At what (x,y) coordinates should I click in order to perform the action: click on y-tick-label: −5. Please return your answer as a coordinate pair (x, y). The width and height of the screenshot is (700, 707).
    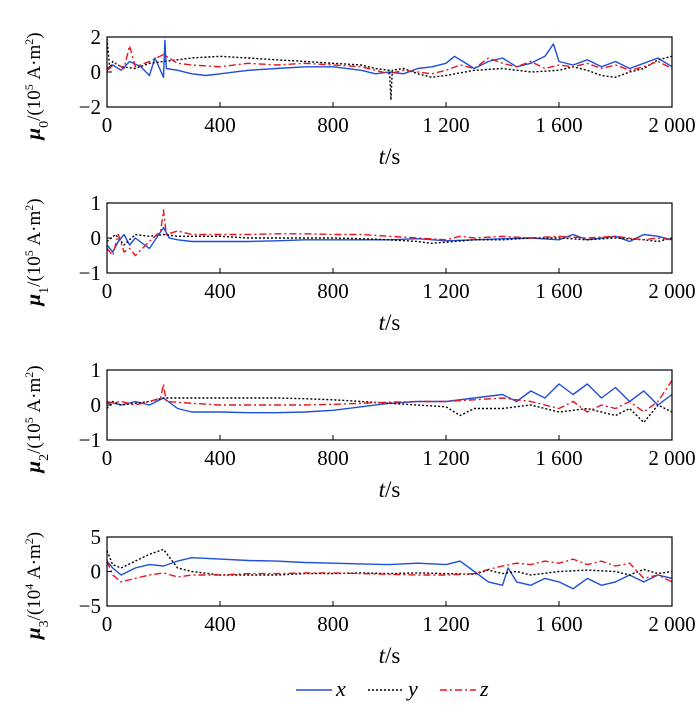
    Looking at the image, I should click on (90, 606).